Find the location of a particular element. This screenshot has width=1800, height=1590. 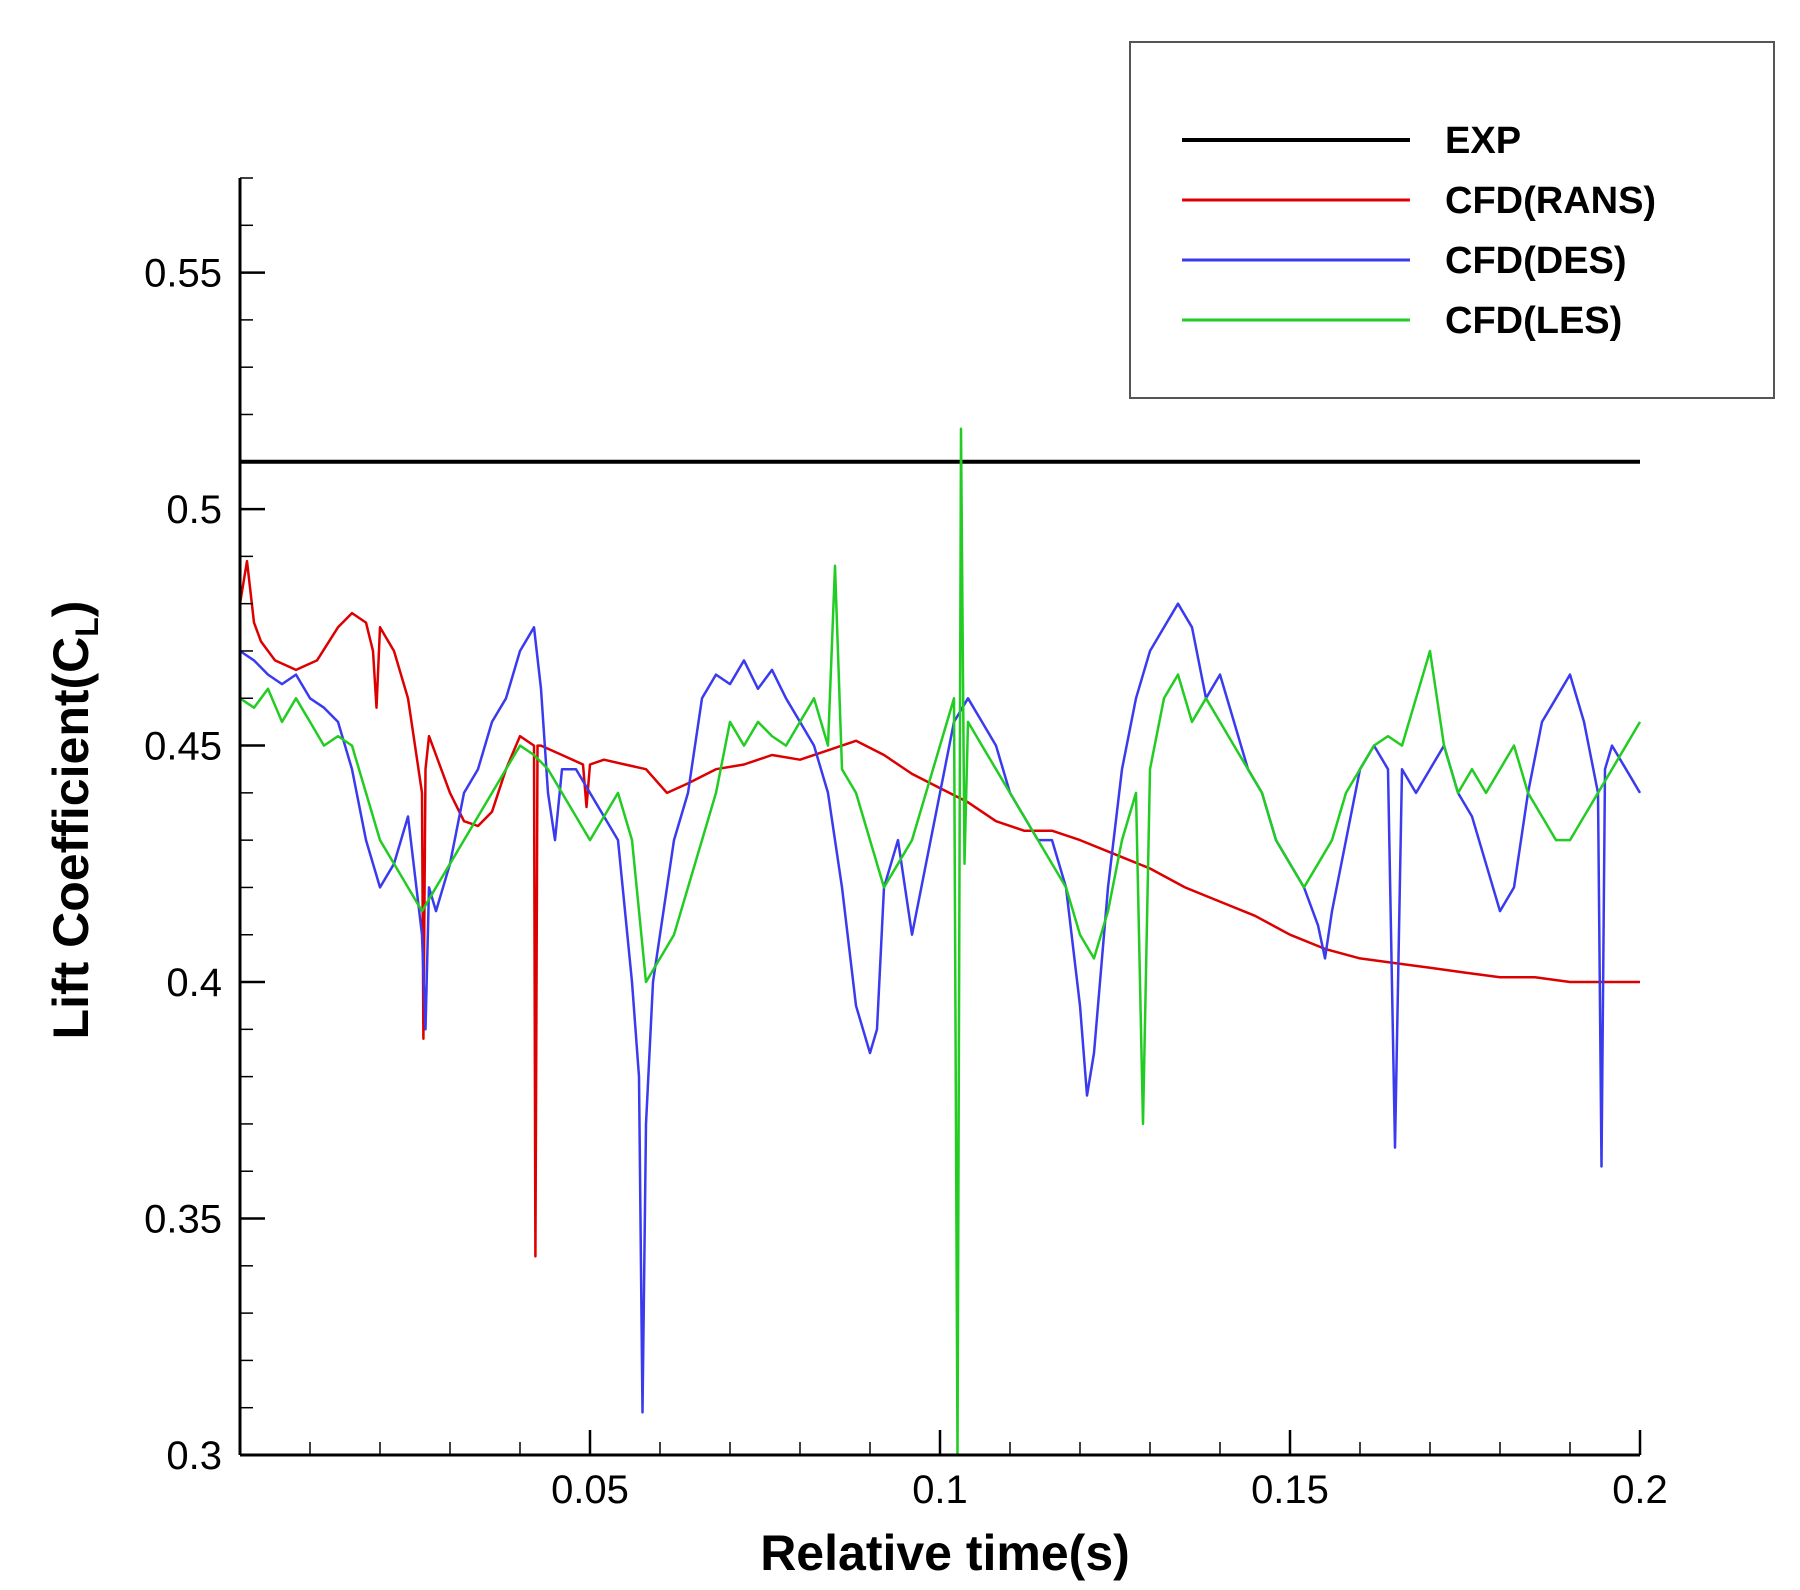

y-axis-title-main: Lift Coefficient(C is located at coordinates (71, 838).